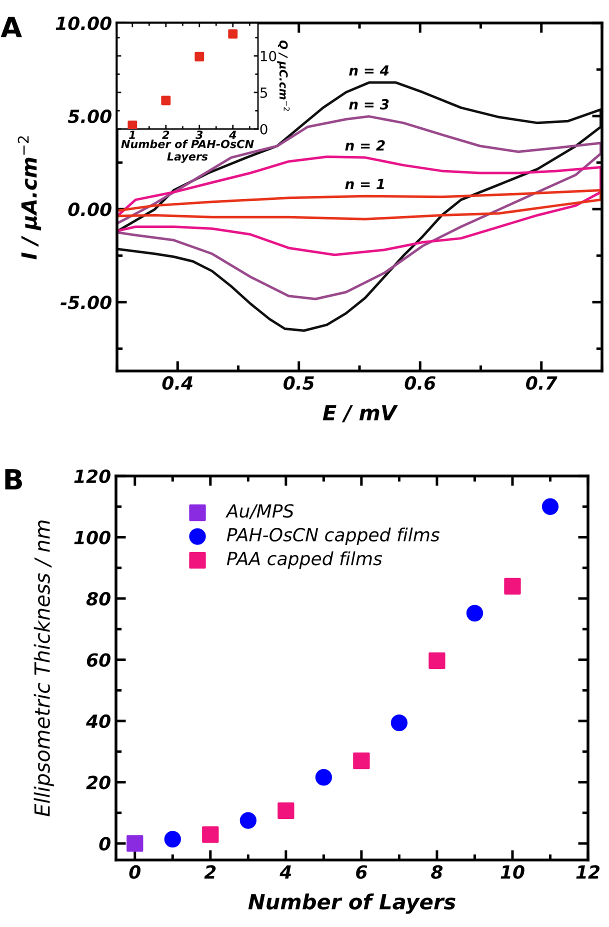 This screenshot has width=609, height=927. Describe the element at coordinates (11, 27) in the screenshot. I see `text: A` at that location.